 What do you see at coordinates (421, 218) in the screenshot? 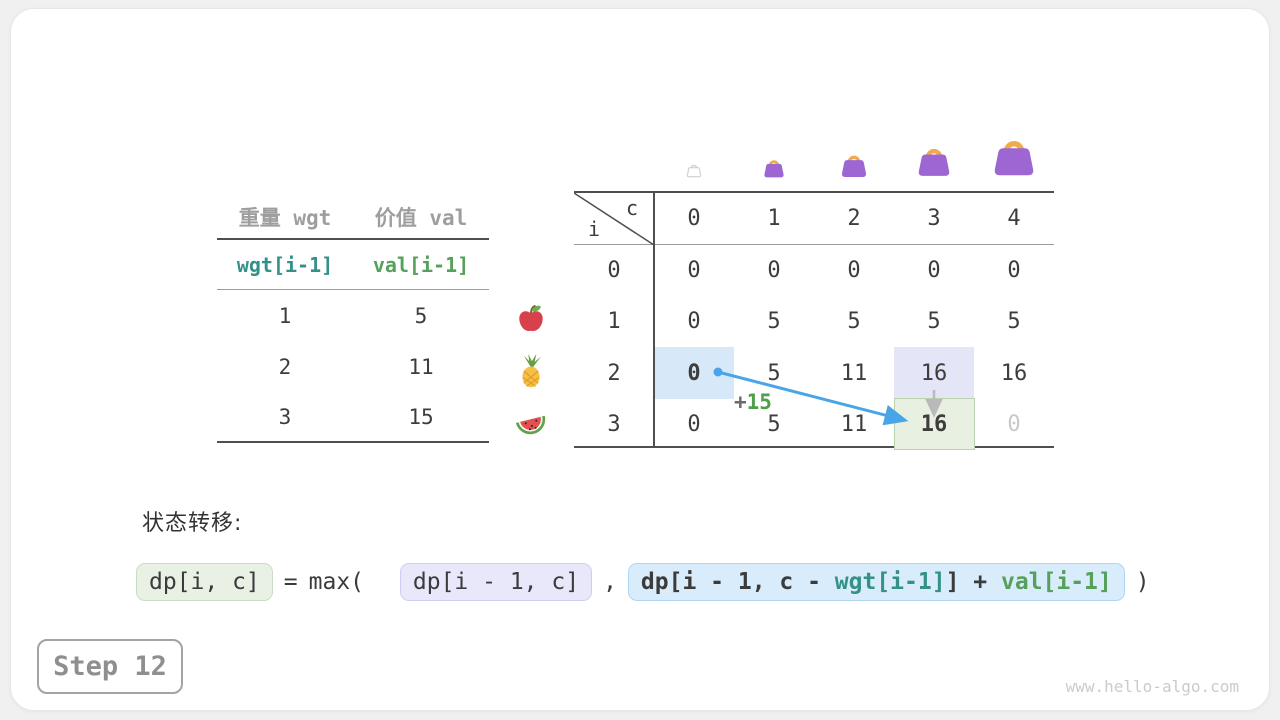
I see `value-column-header: 价值 val` at bounding box center [421, 218].